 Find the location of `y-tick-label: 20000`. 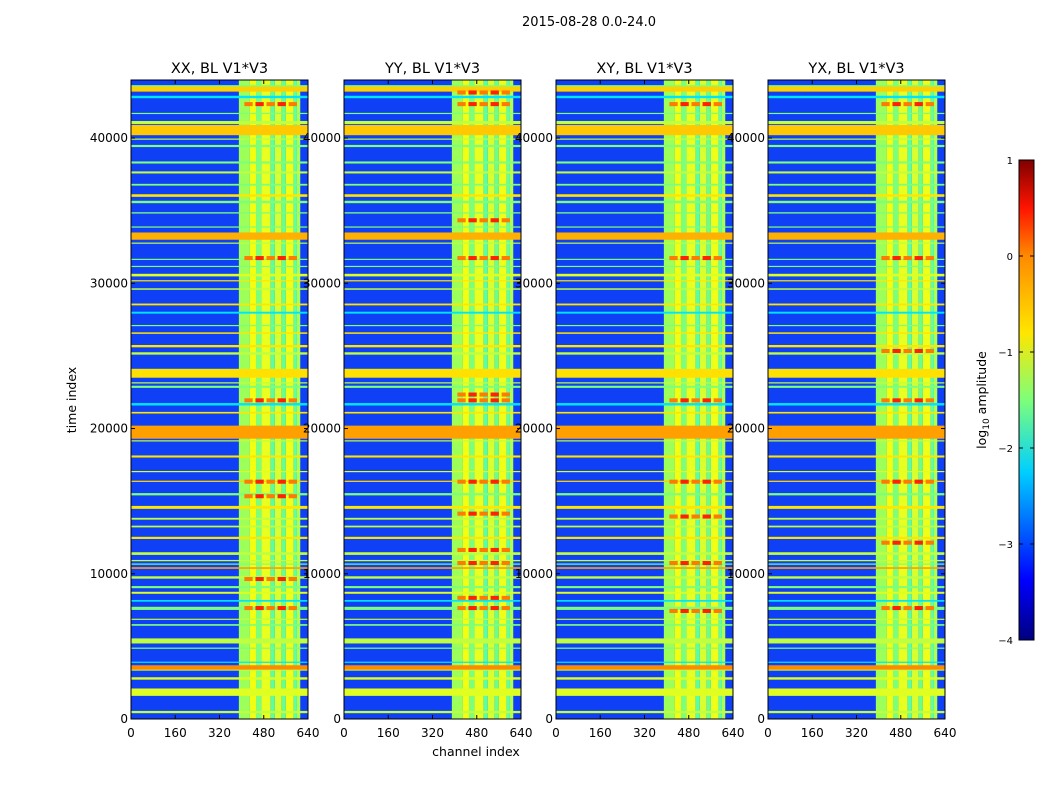

y-tick-label: 20000 is located at coordinates (109, 429).